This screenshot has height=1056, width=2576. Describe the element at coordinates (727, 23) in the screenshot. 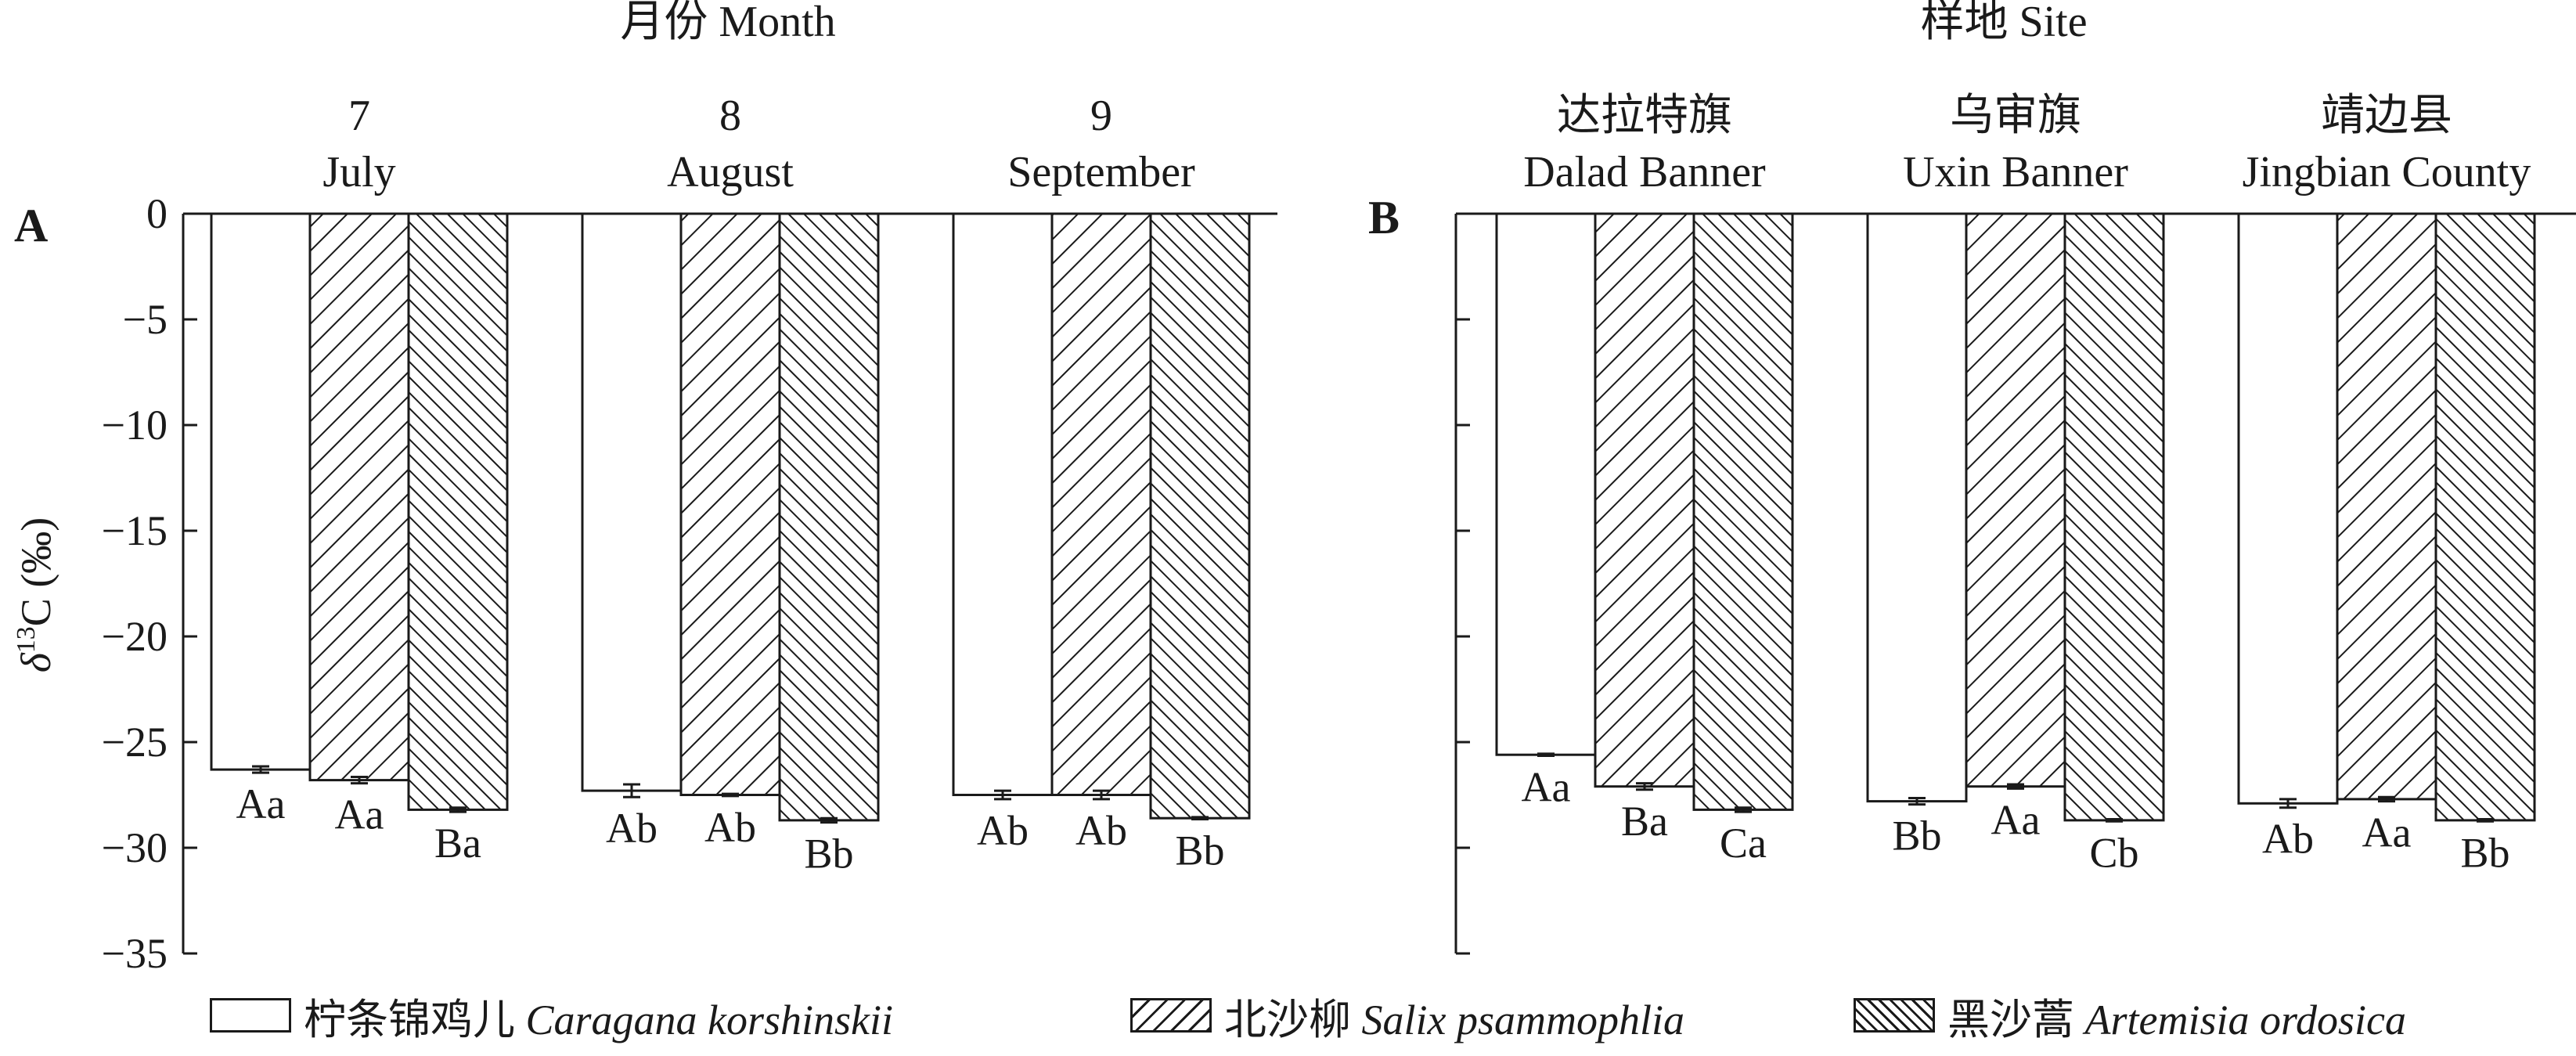

I see `panel-a-group-title: 月份 Month` at that location.